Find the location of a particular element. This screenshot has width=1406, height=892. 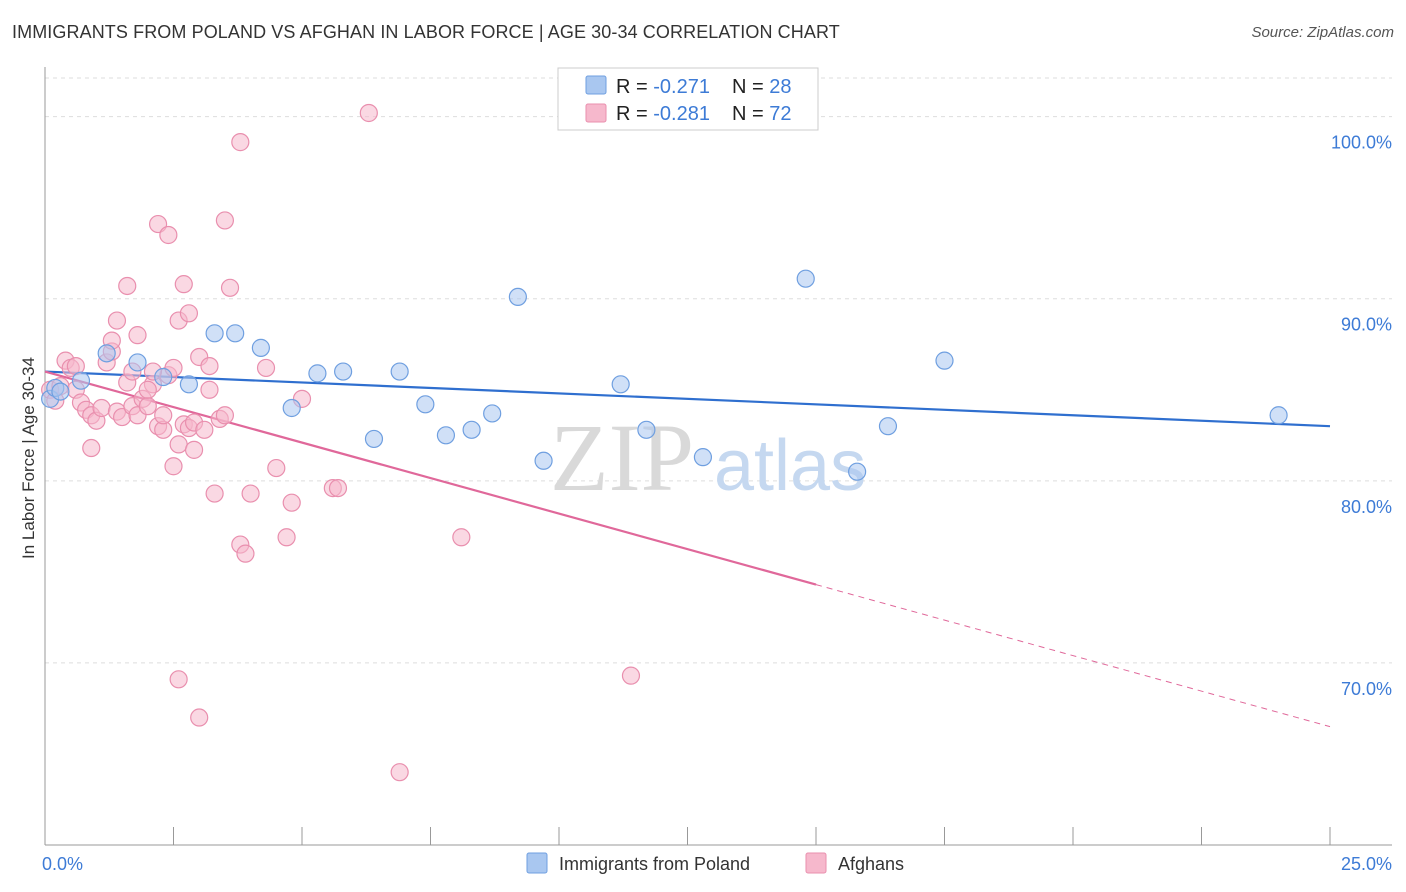

bottom-legend-swatch-poland is located at coordinates (537, 863).